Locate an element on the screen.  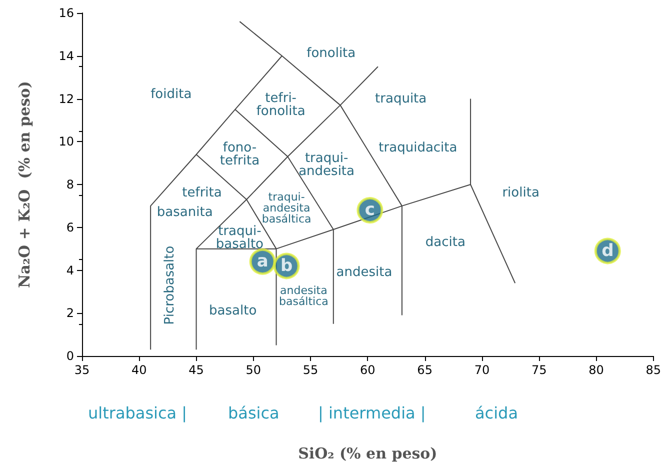
annotation: basalto is located at coordinates (233, 310).